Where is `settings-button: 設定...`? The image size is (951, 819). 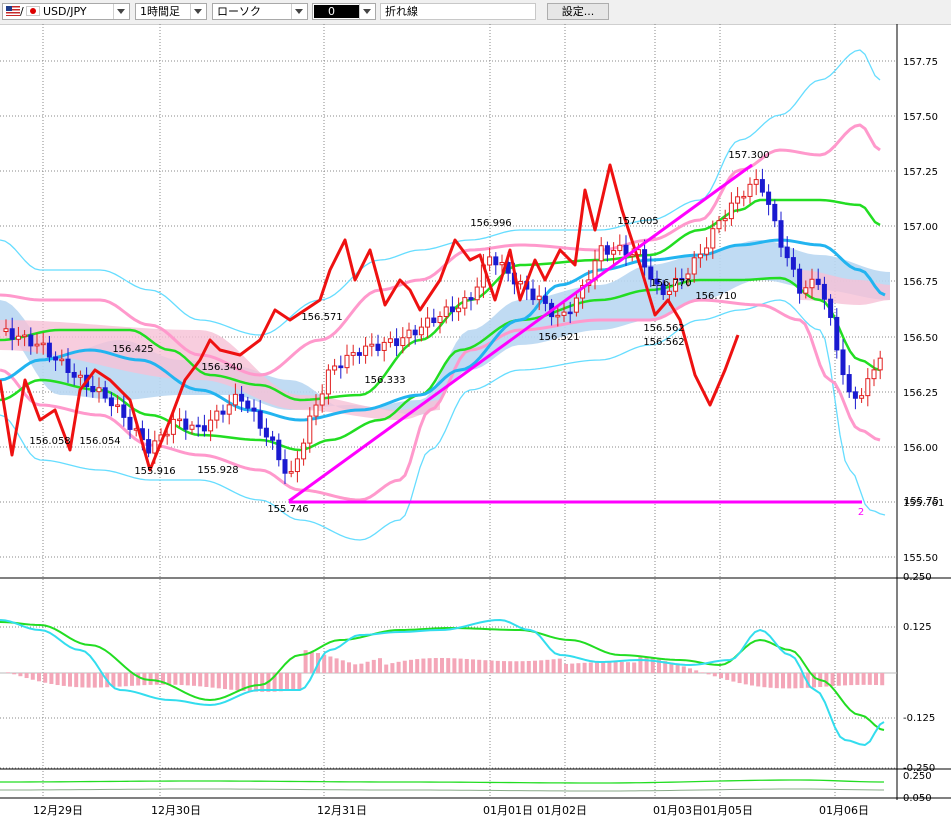 settings-button: 設定... is located at coordinates (578, 11).